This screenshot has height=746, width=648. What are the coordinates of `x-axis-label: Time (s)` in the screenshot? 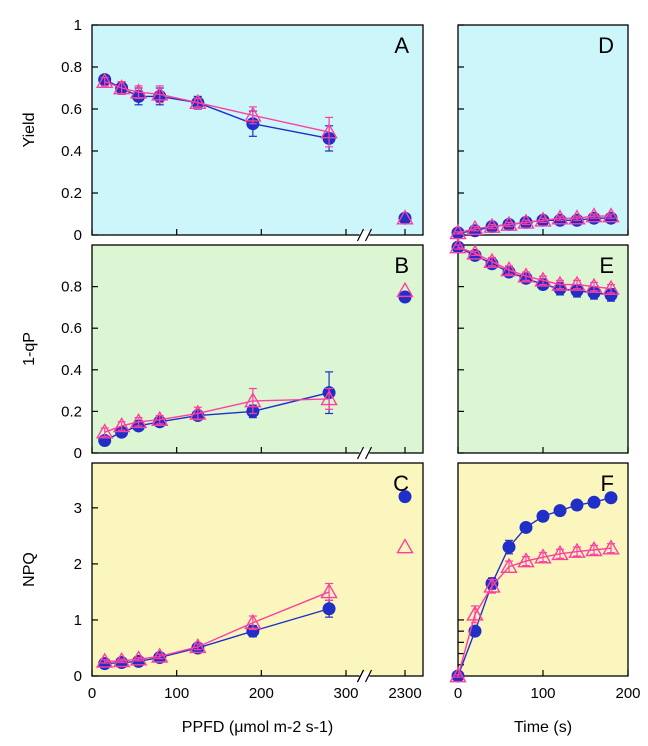 It's located at (543, 727).